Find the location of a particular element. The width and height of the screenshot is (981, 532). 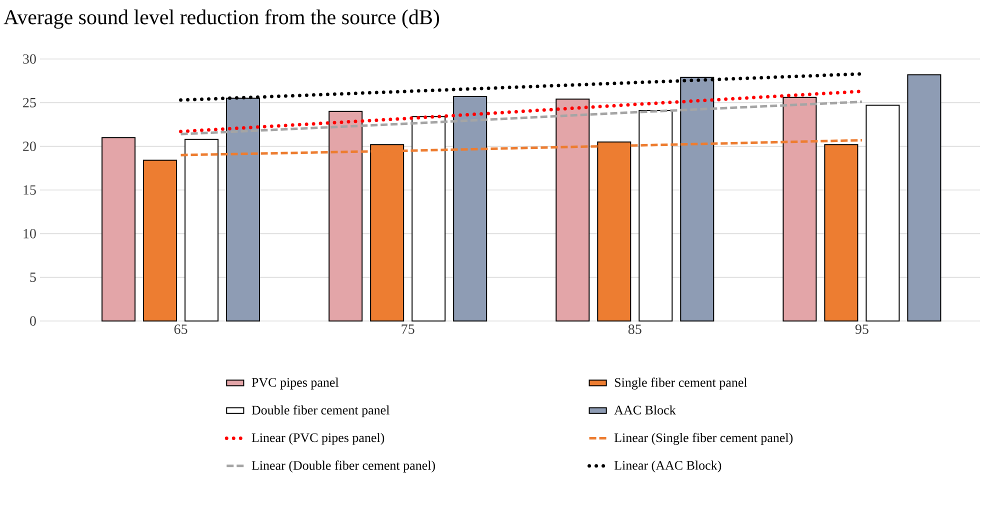

legend-label: Linear (Double fiber cement panel) is located at coordinates (343, 466).